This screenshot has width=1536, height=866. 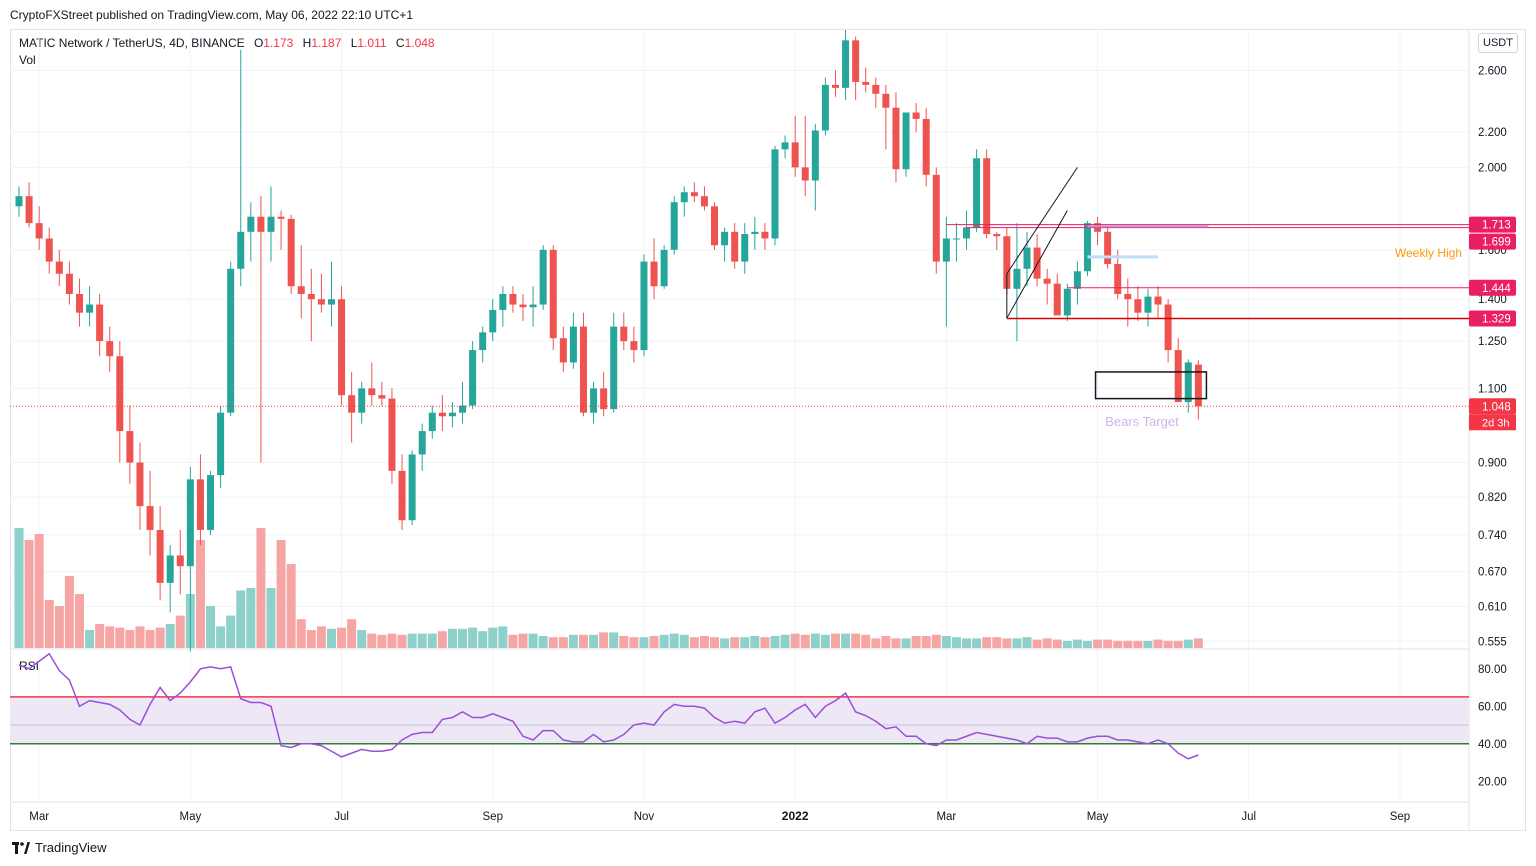 What do you see at coordinates (59, 847) in the screenshot?
I see `tradingview-brand: TradingView` at bounding box center [59, 847].